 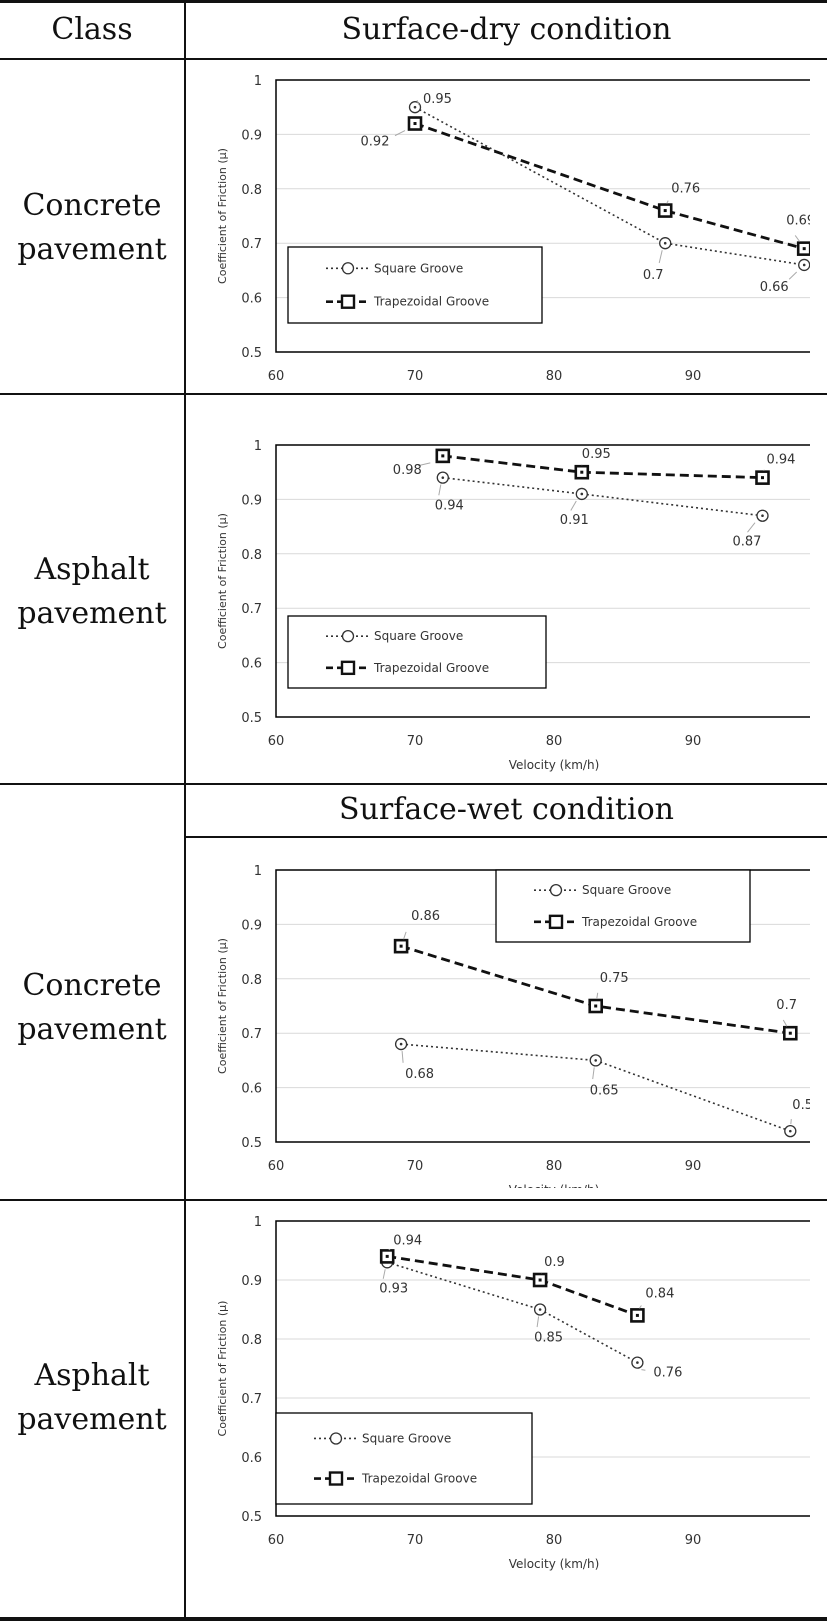 I want to click on row-label-1-line1: Concrete, so click(x=92, y=205).